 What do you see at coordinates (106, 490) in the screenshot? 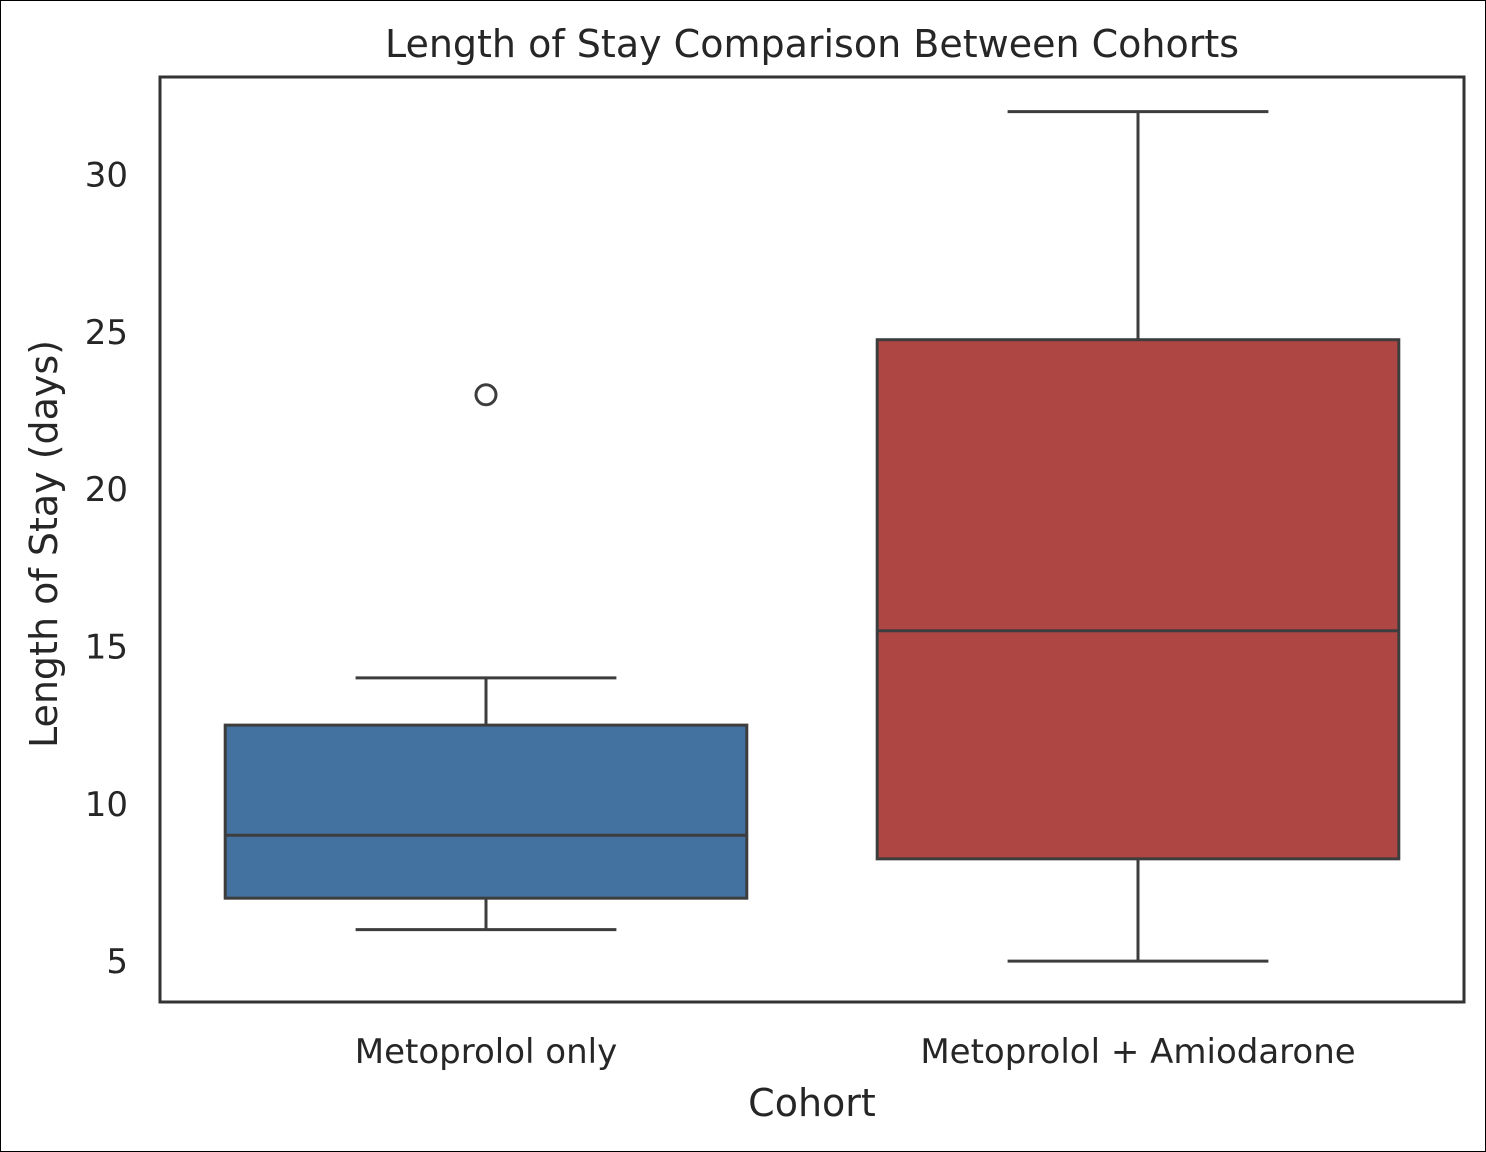
I see `y-tick-label: 20` at bounding box center [106, 490].